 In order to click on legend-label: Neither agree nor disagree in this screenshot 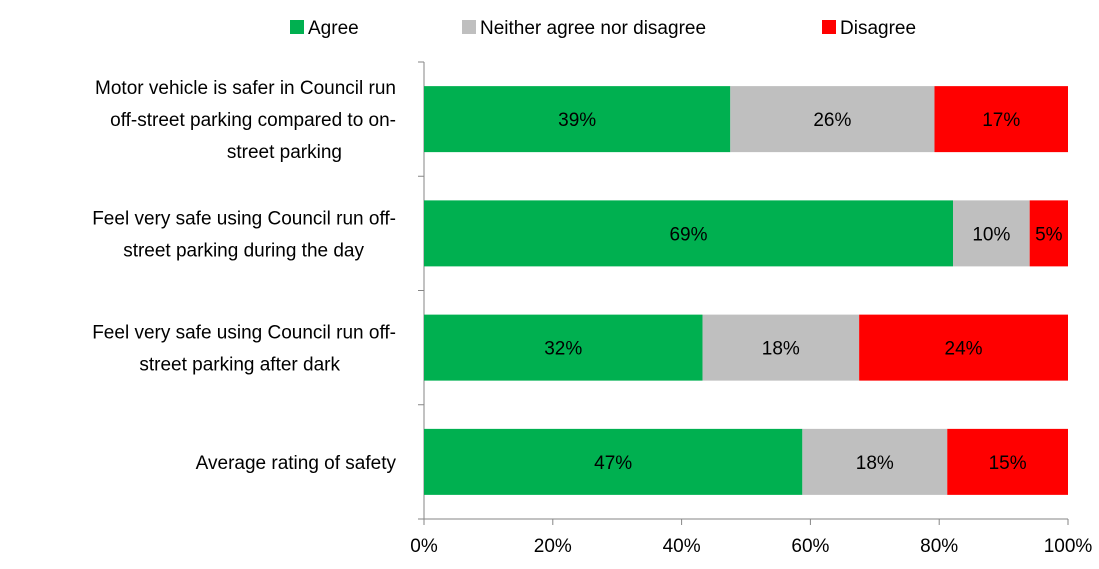, I will do `click(593, 28)`.